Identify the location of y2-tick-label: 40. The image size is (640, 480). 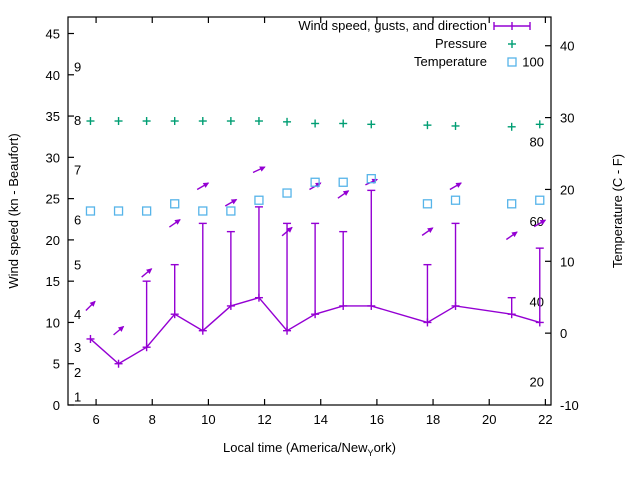
(567, 46).